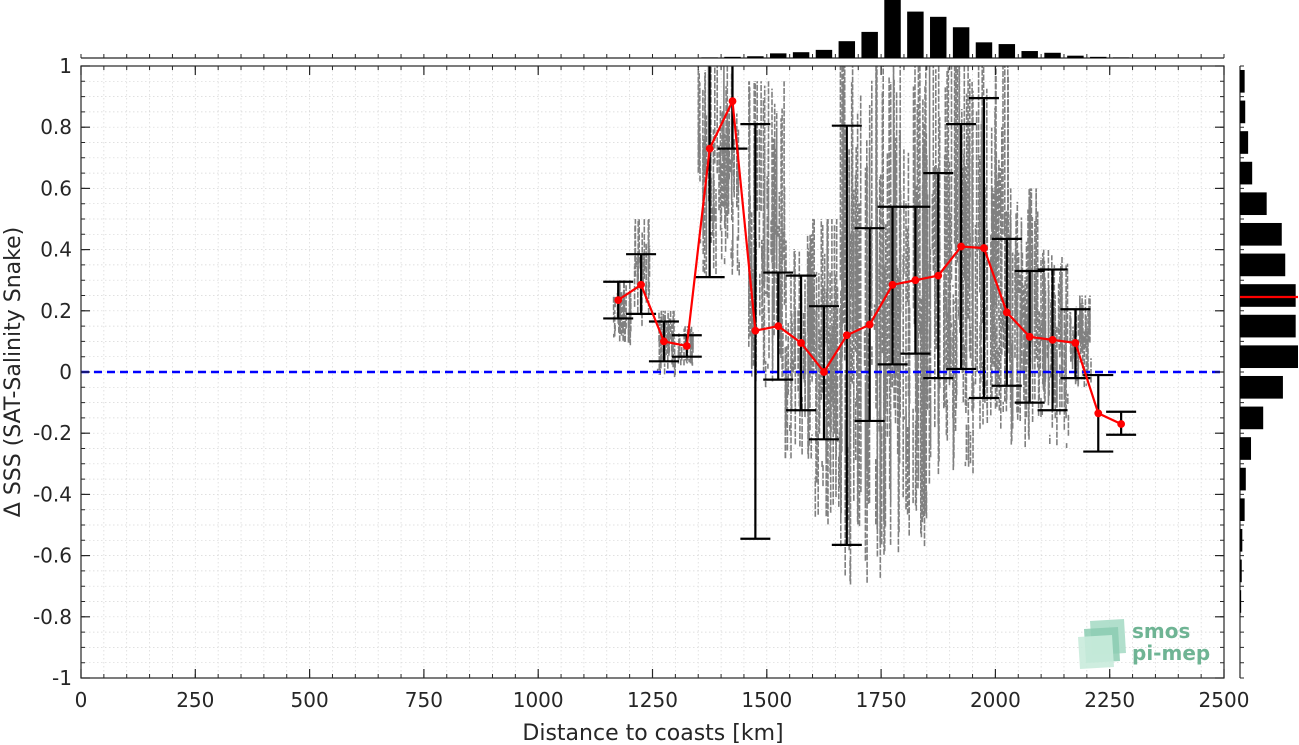 The height and width of the screenshot is (745, 1299). Describe the element at coordinates (881, 700) in the screenshot. I see `x-tick-label: 1750` at that location.